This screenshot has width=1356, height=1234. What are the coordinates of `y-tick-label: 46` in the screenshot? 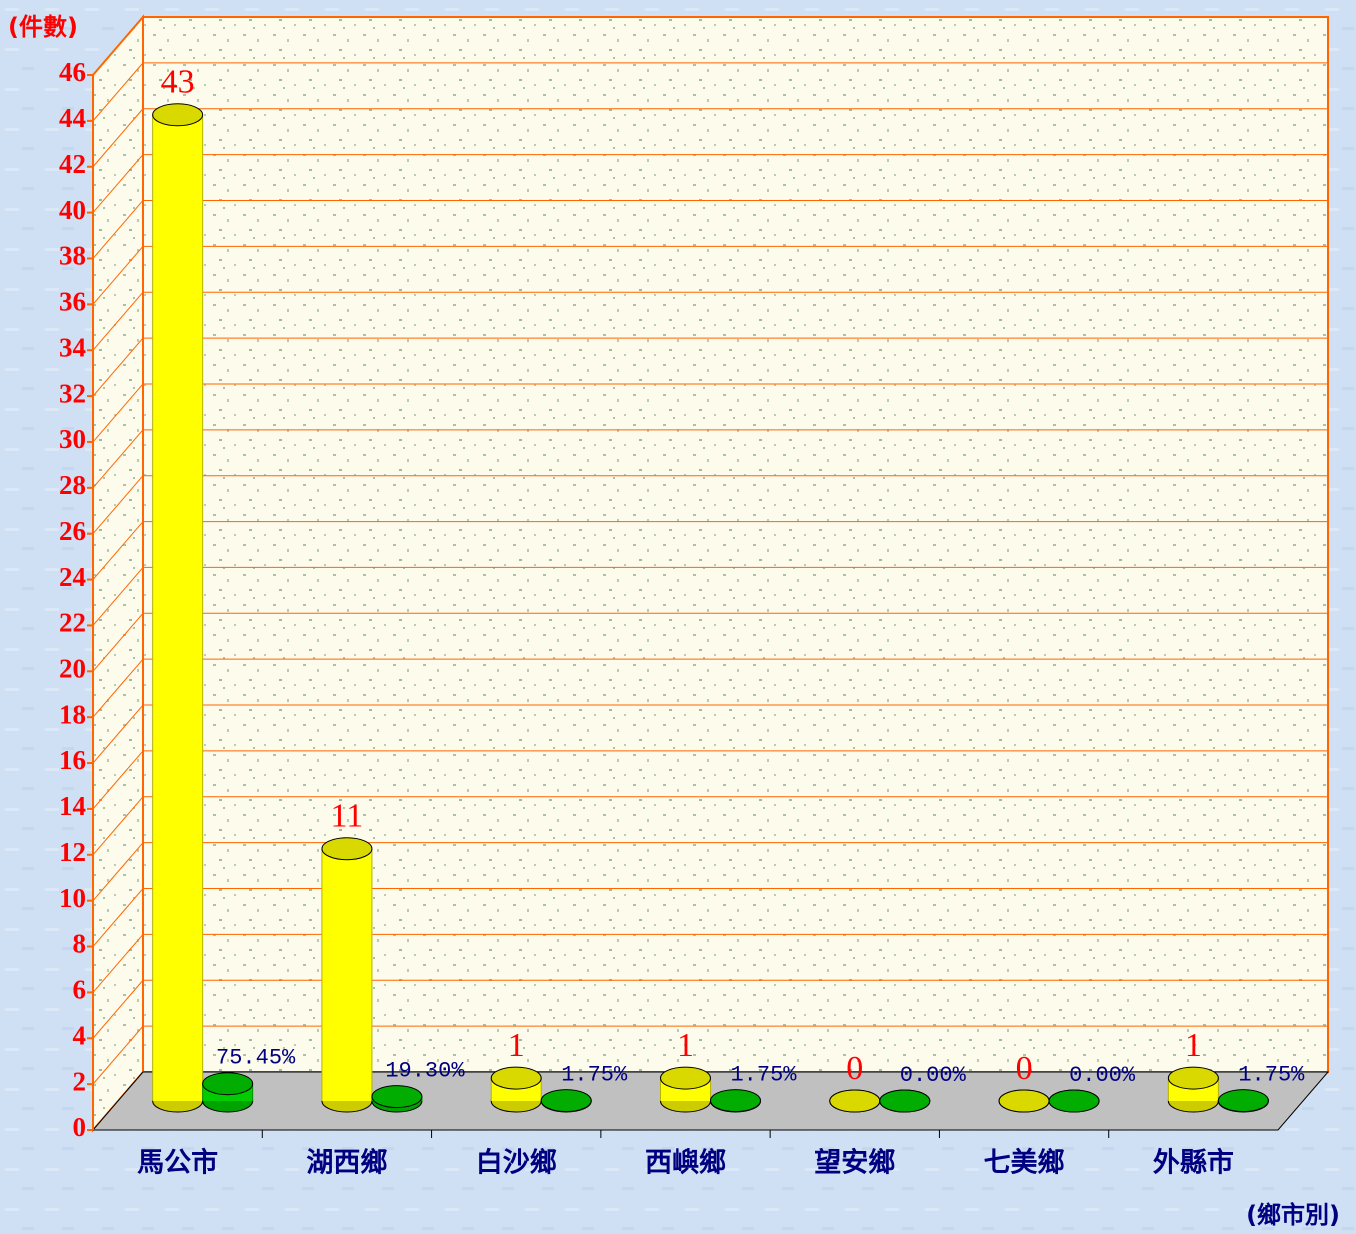 It's located at (72, 72).